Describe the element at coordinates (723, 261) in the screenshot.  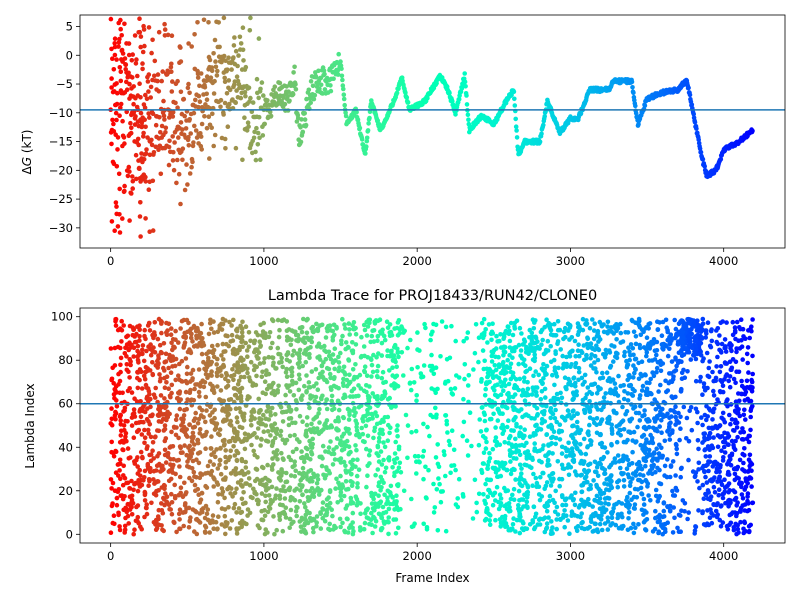
I see `x-tick-label: 4000` at that location.